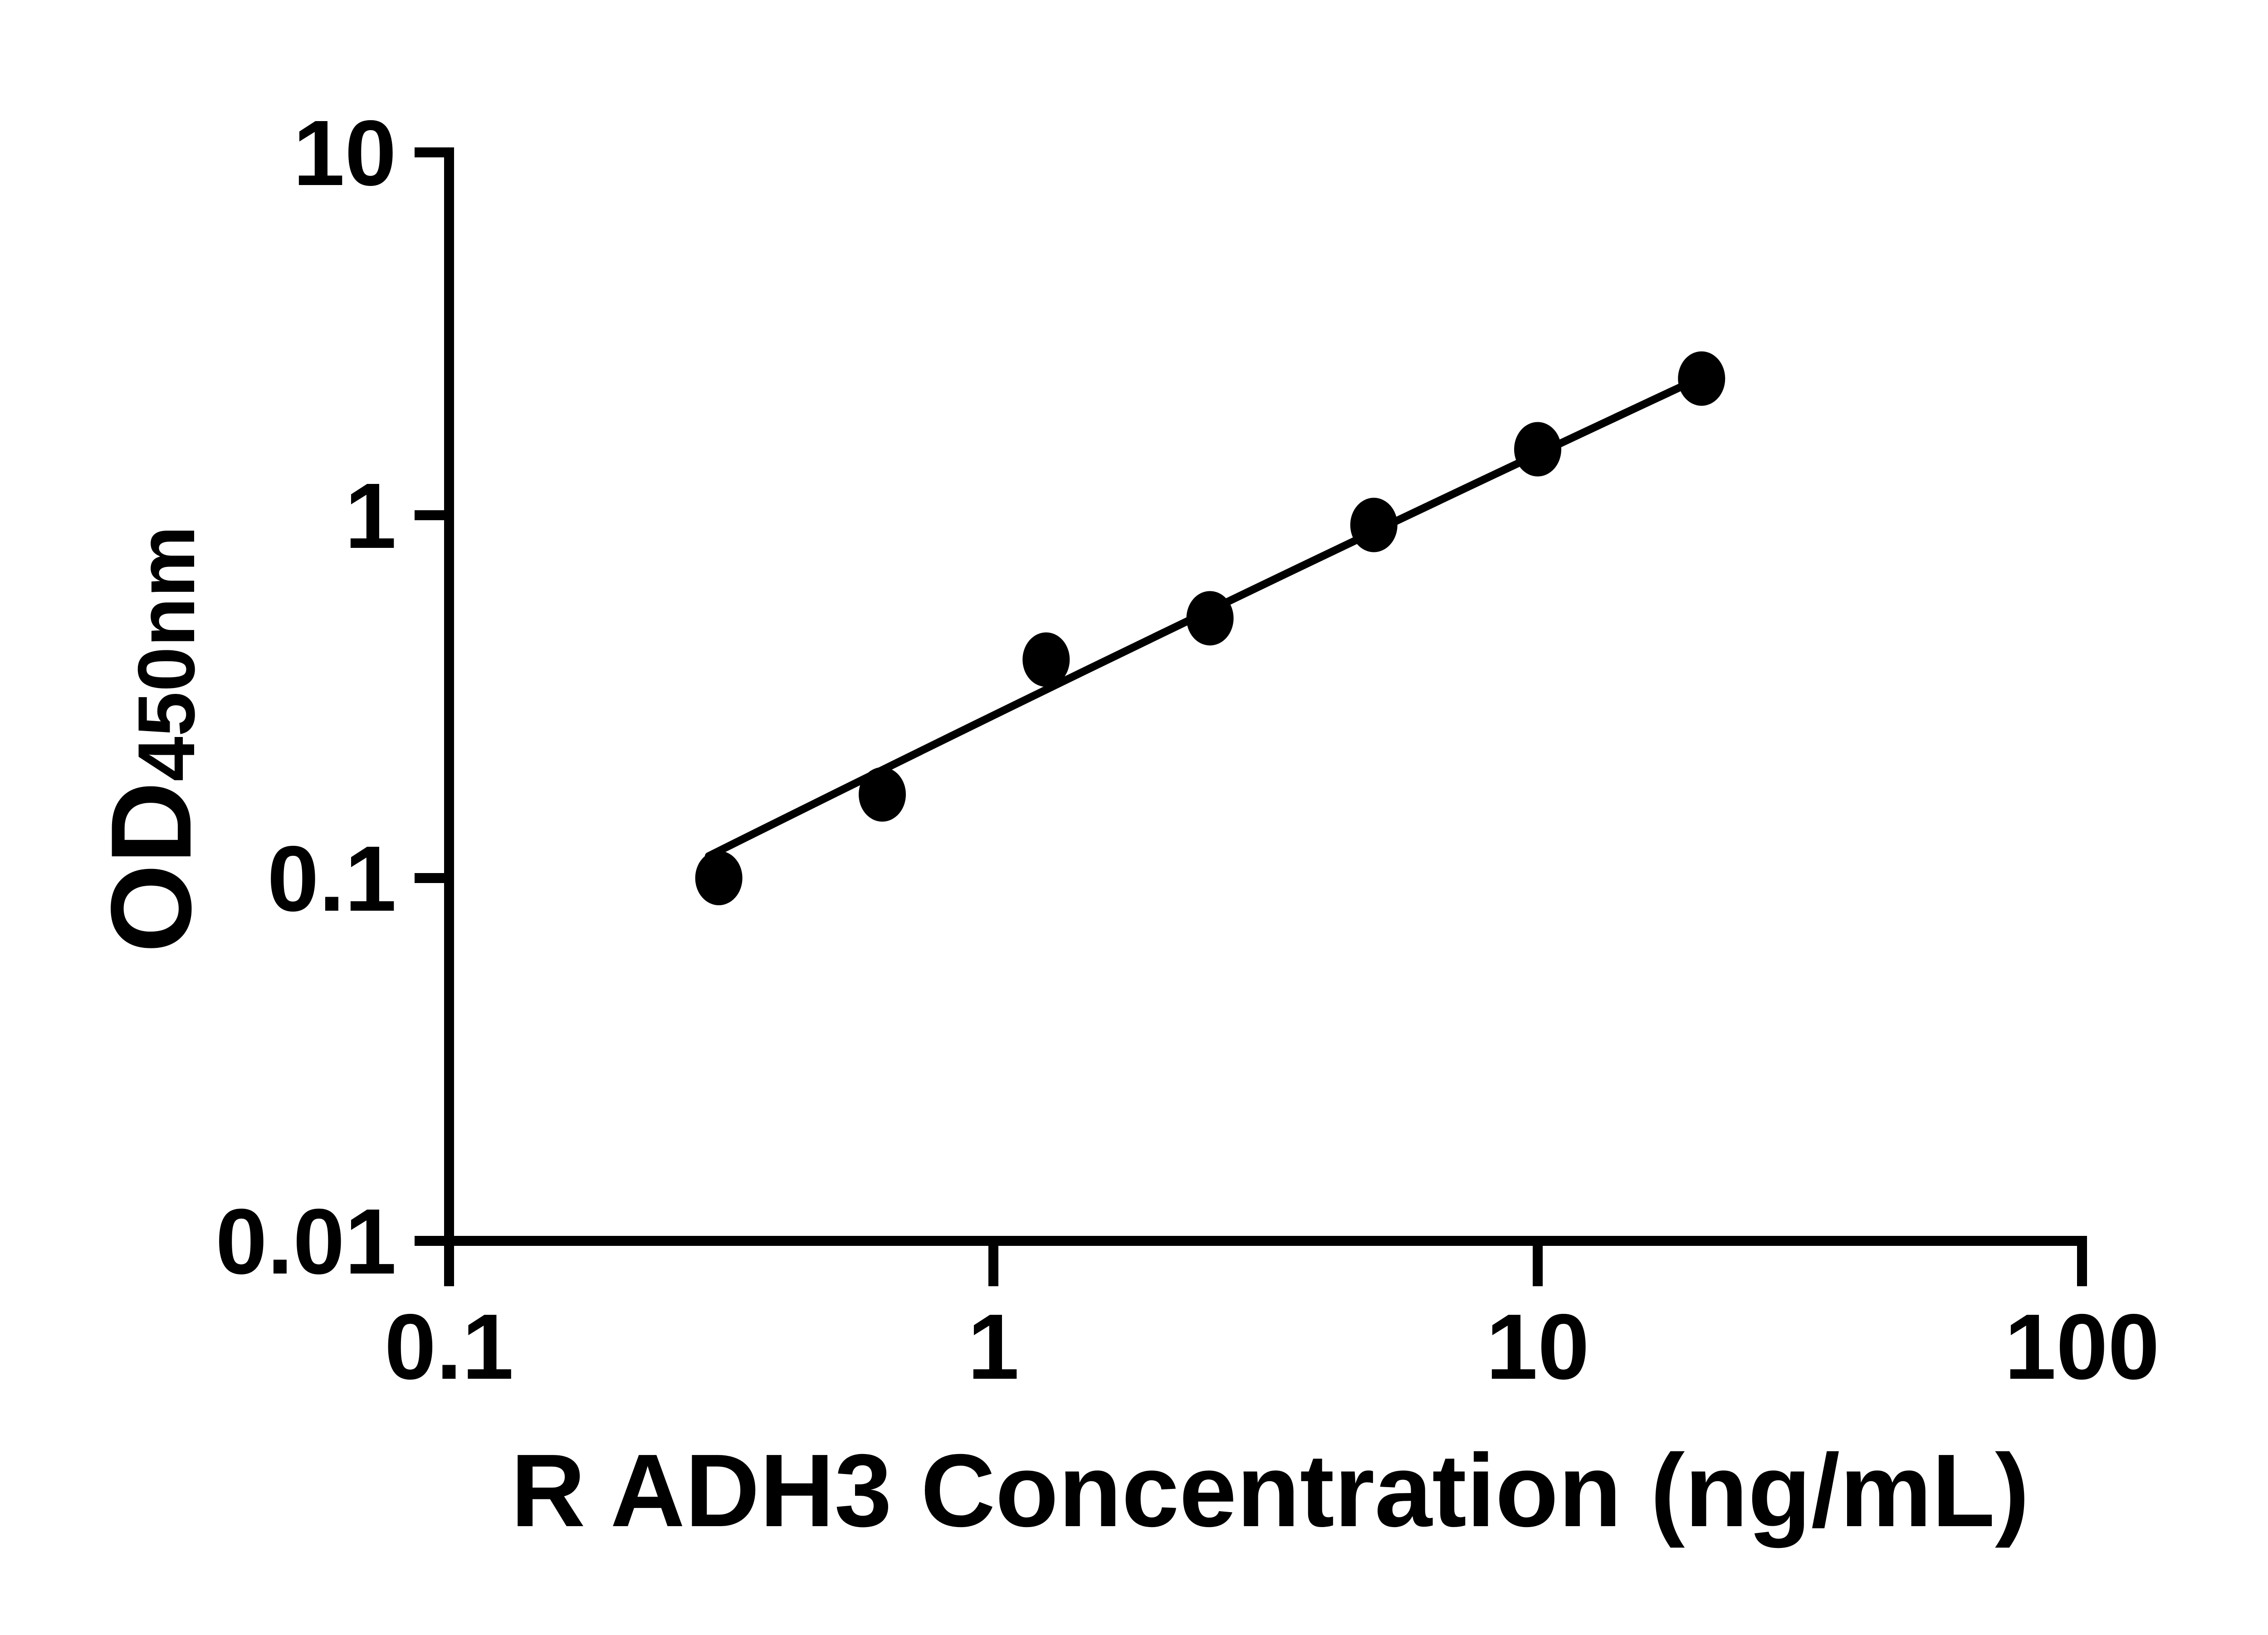  Describe the element at coordinates (332, 879) in the screenshot. I see `y-tick-label: 0.1` at that location.